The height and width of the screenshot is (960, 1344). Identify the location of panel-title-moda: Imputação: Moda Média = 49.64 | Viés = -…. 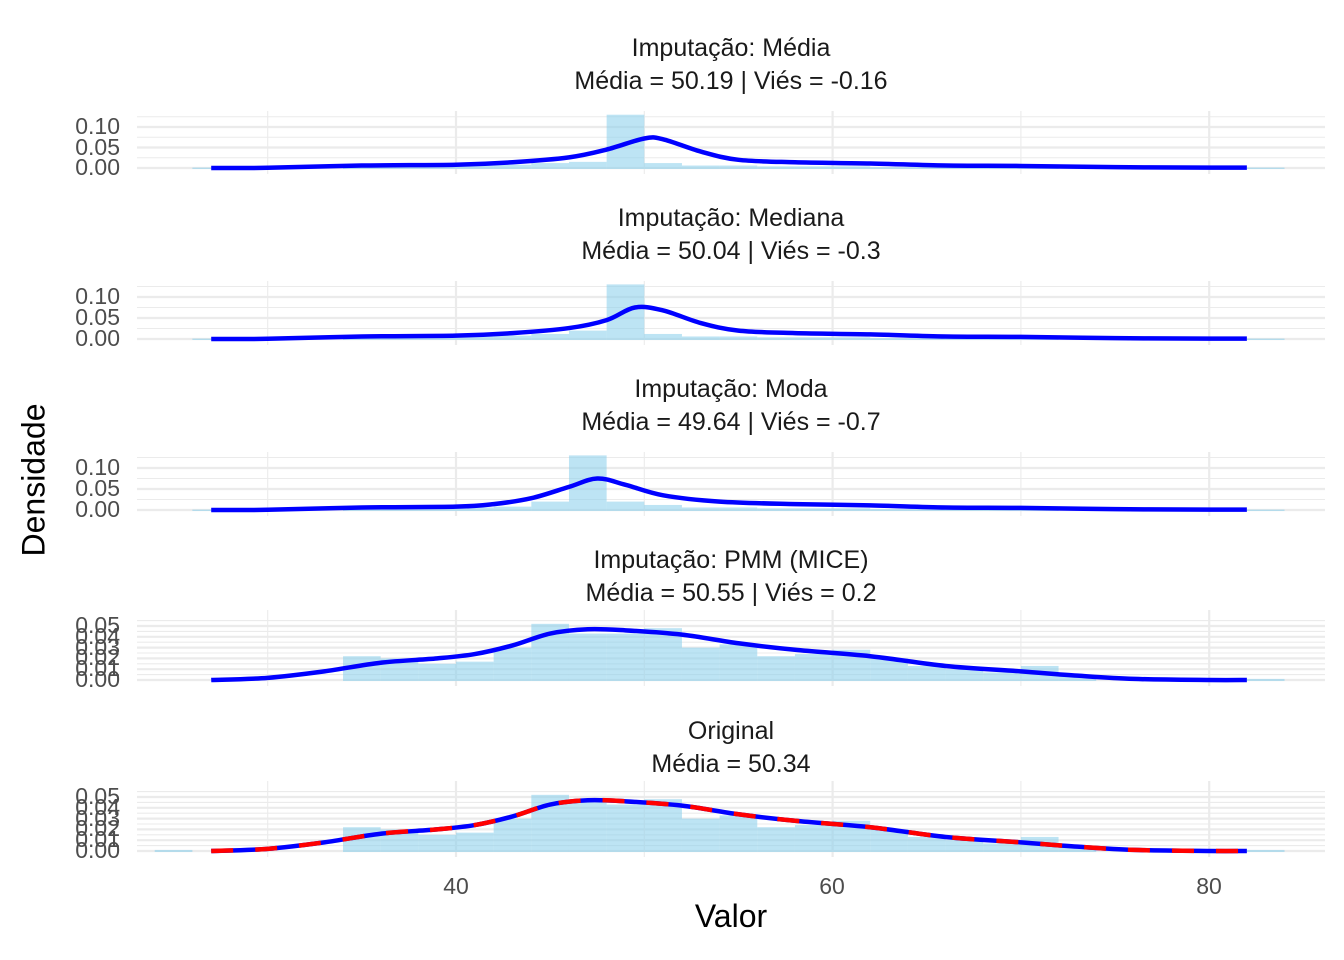
(731, 406).